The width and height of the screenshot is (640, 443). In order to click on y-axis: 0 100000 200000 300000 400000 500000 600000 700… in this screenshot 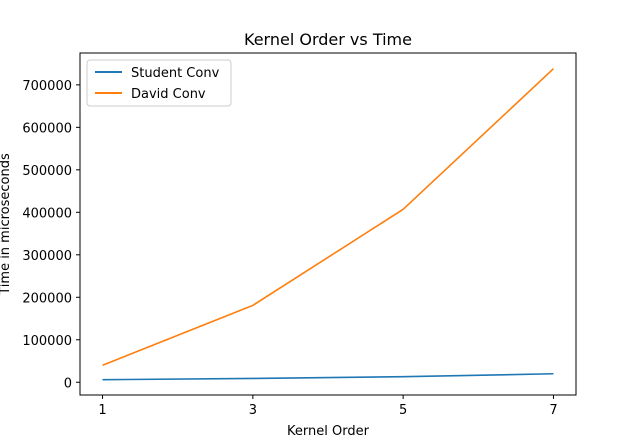, I will do `click(51, 235)`.